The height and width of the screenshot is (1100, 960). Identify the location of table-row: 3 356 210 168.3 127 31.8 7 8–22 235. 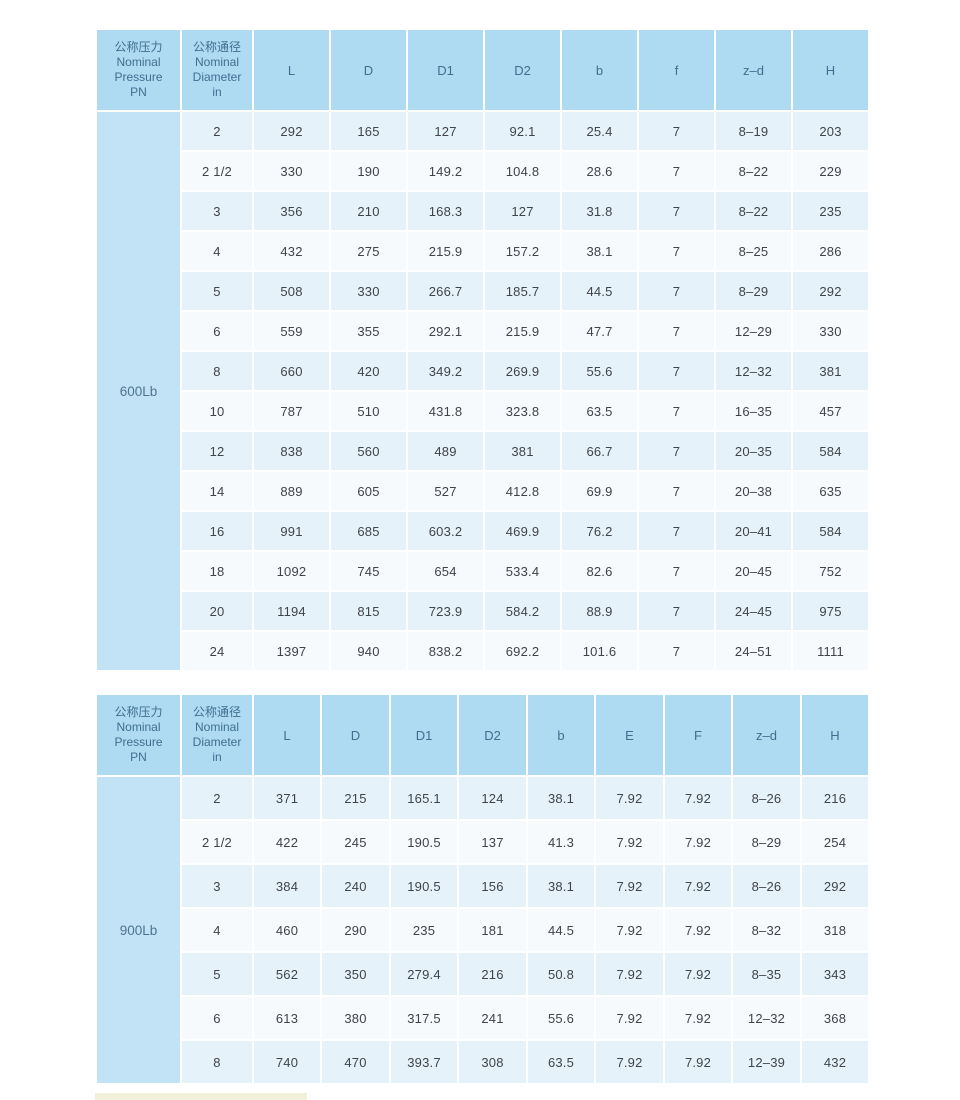
(483, 211).